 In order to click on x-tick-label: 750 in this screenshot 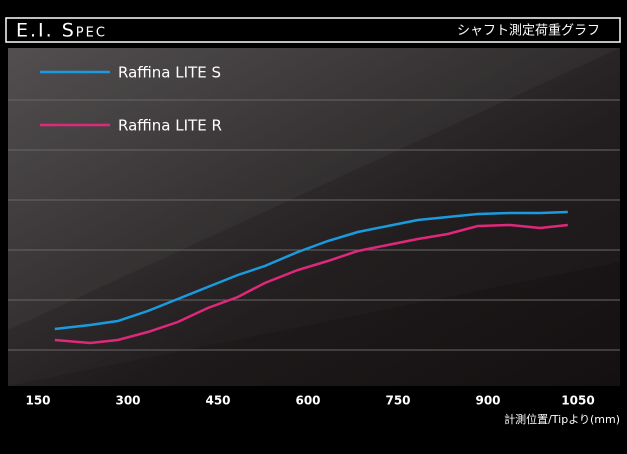, I will do `click(397, 401)`.